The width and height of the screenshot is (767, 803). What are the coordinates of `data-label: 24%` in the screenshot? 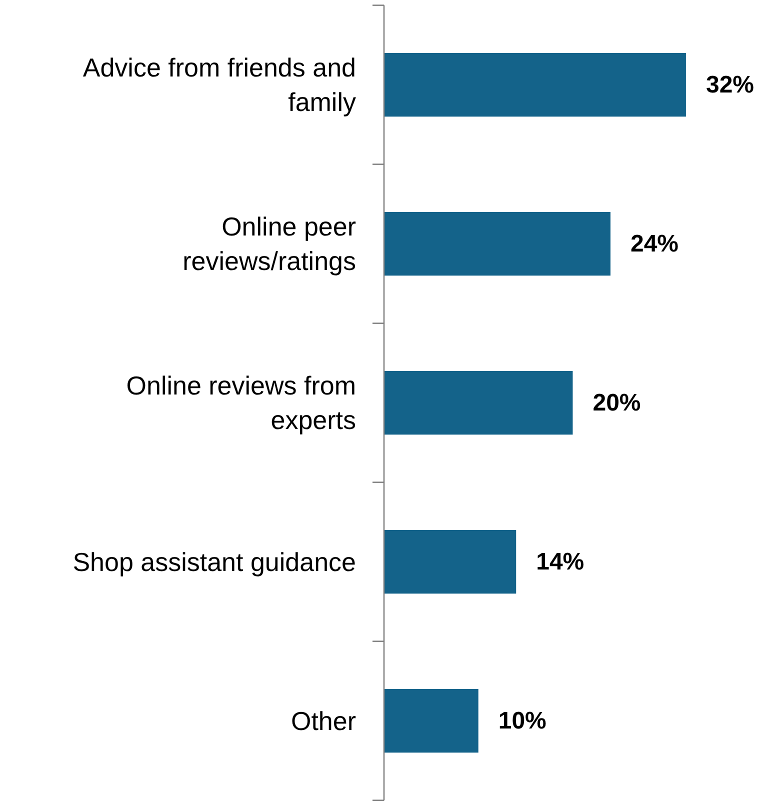 It's located at (654, 244).